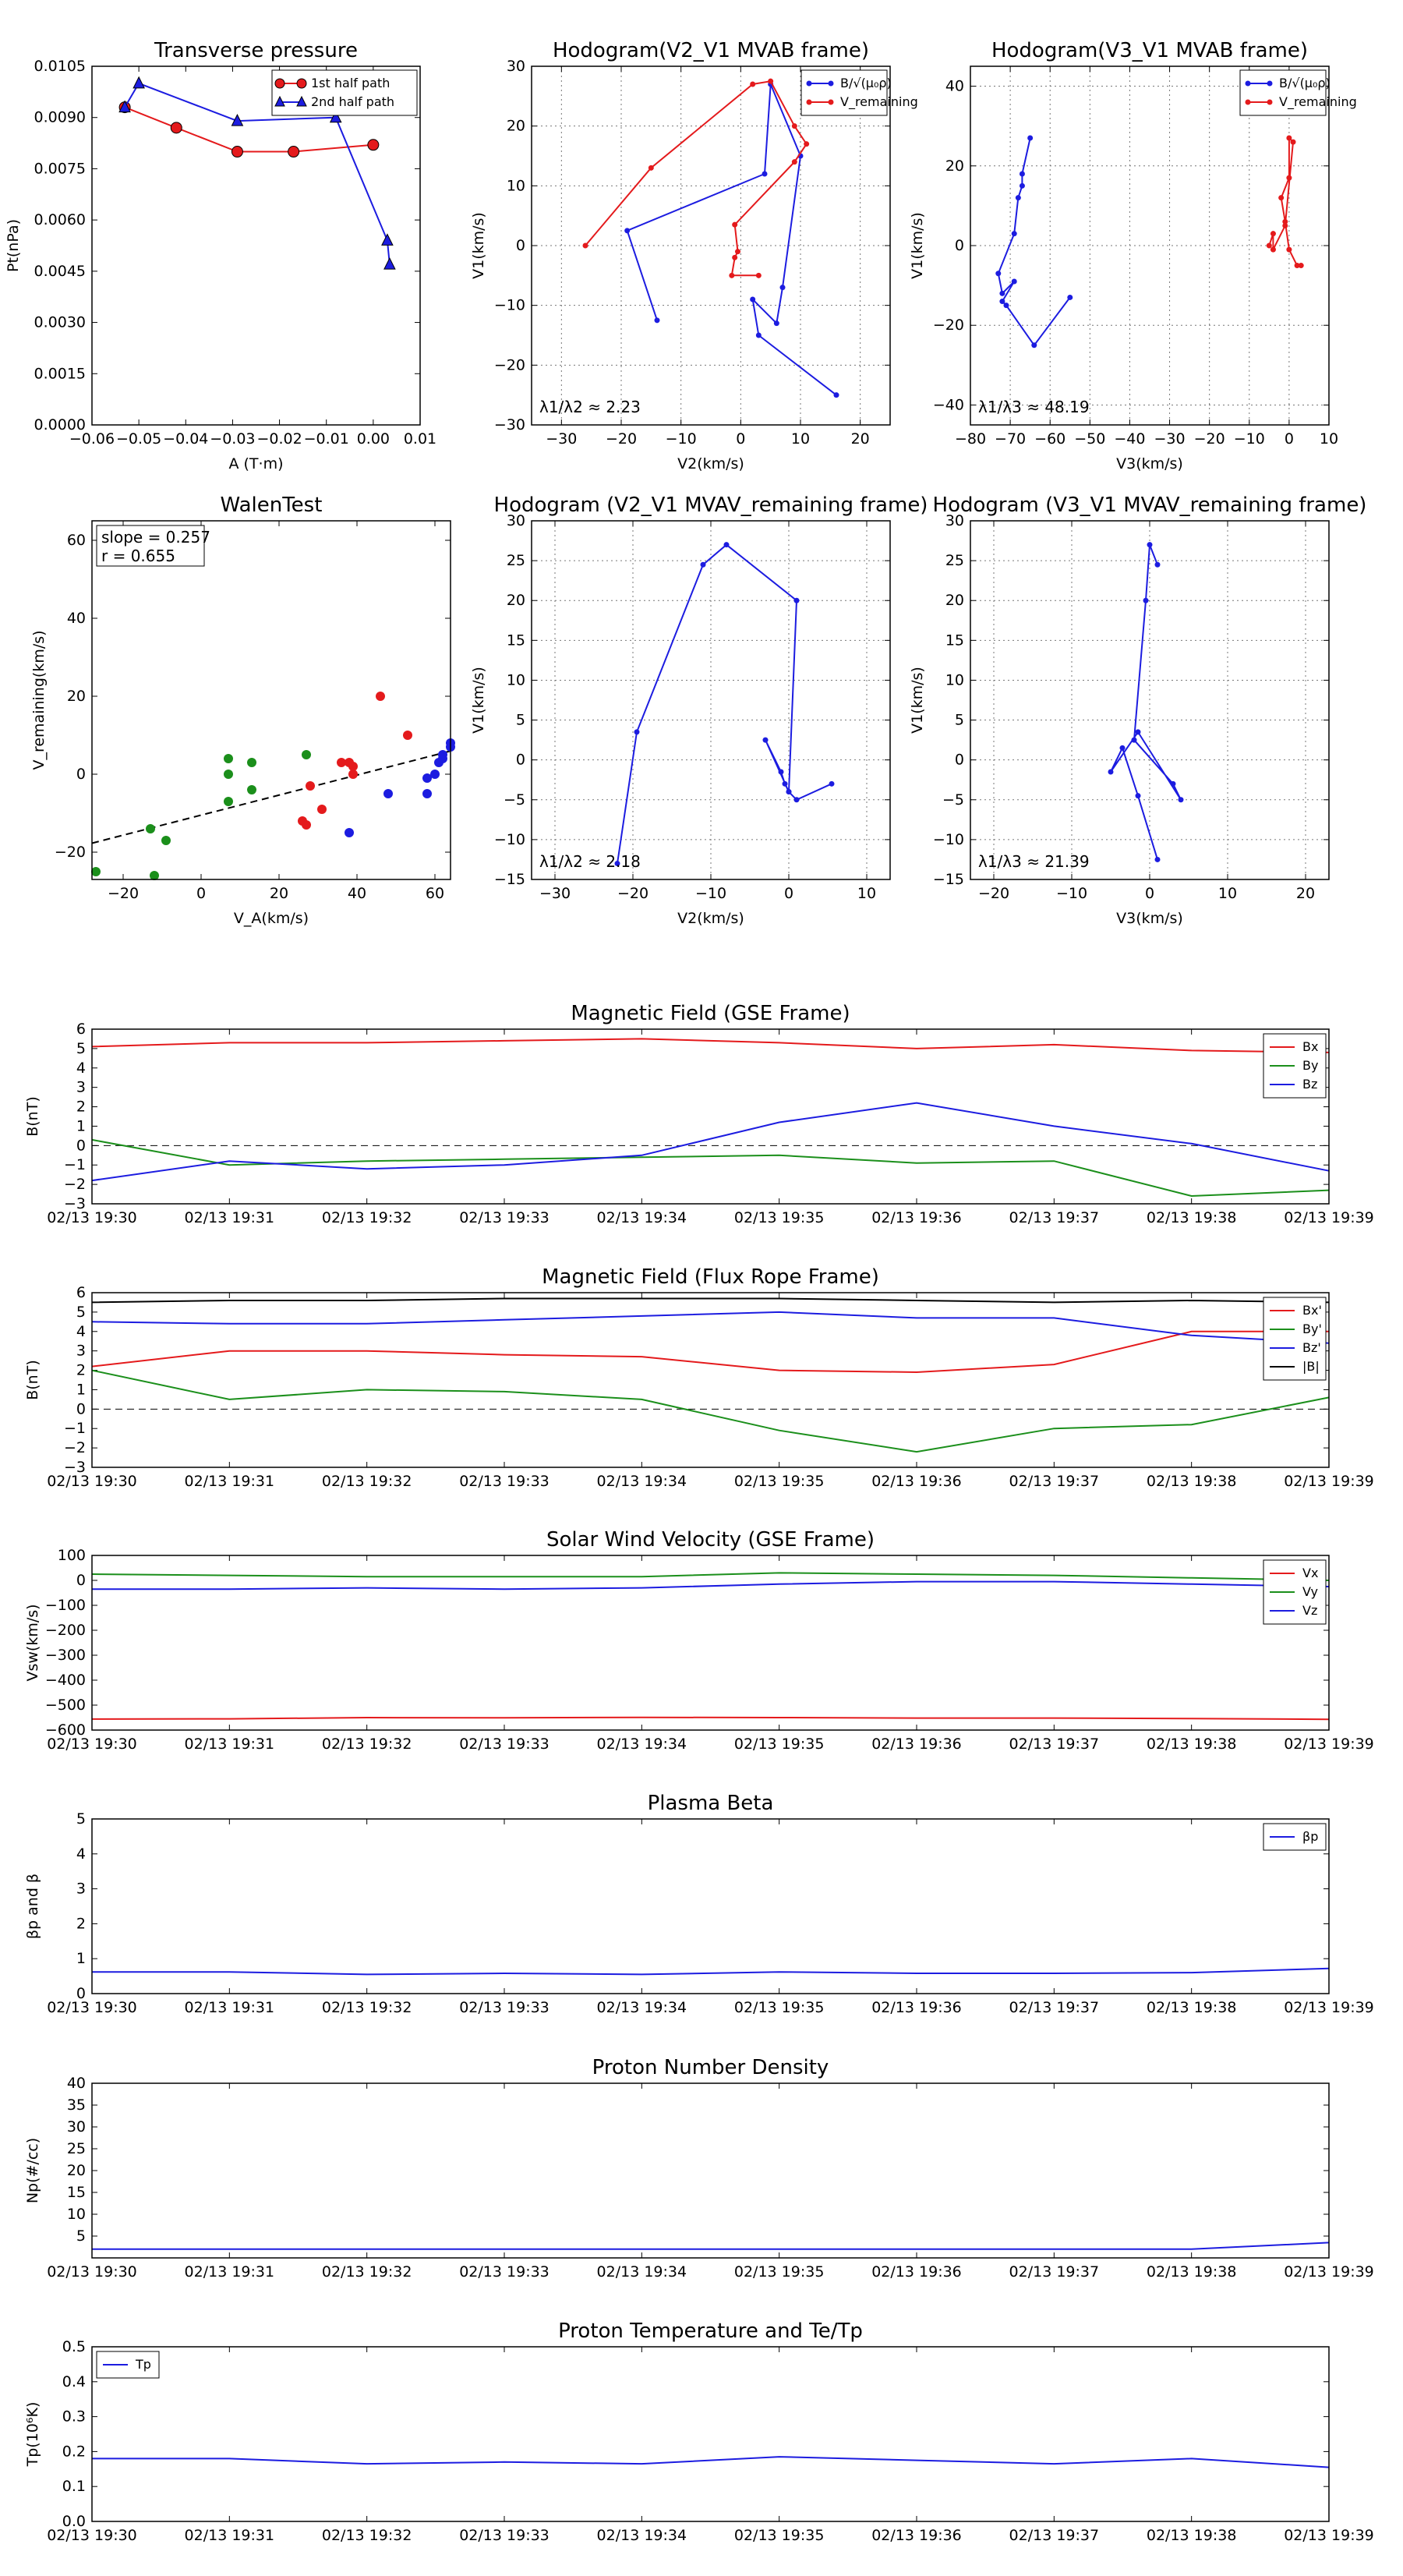 This screenshot has height=2576, width=1403. What do you see at coordinates (1054, 1481) in the screenshot?
I see `mf_fr-xtick-label: 02/13 19:37` at bounding box center [1054, 1481].